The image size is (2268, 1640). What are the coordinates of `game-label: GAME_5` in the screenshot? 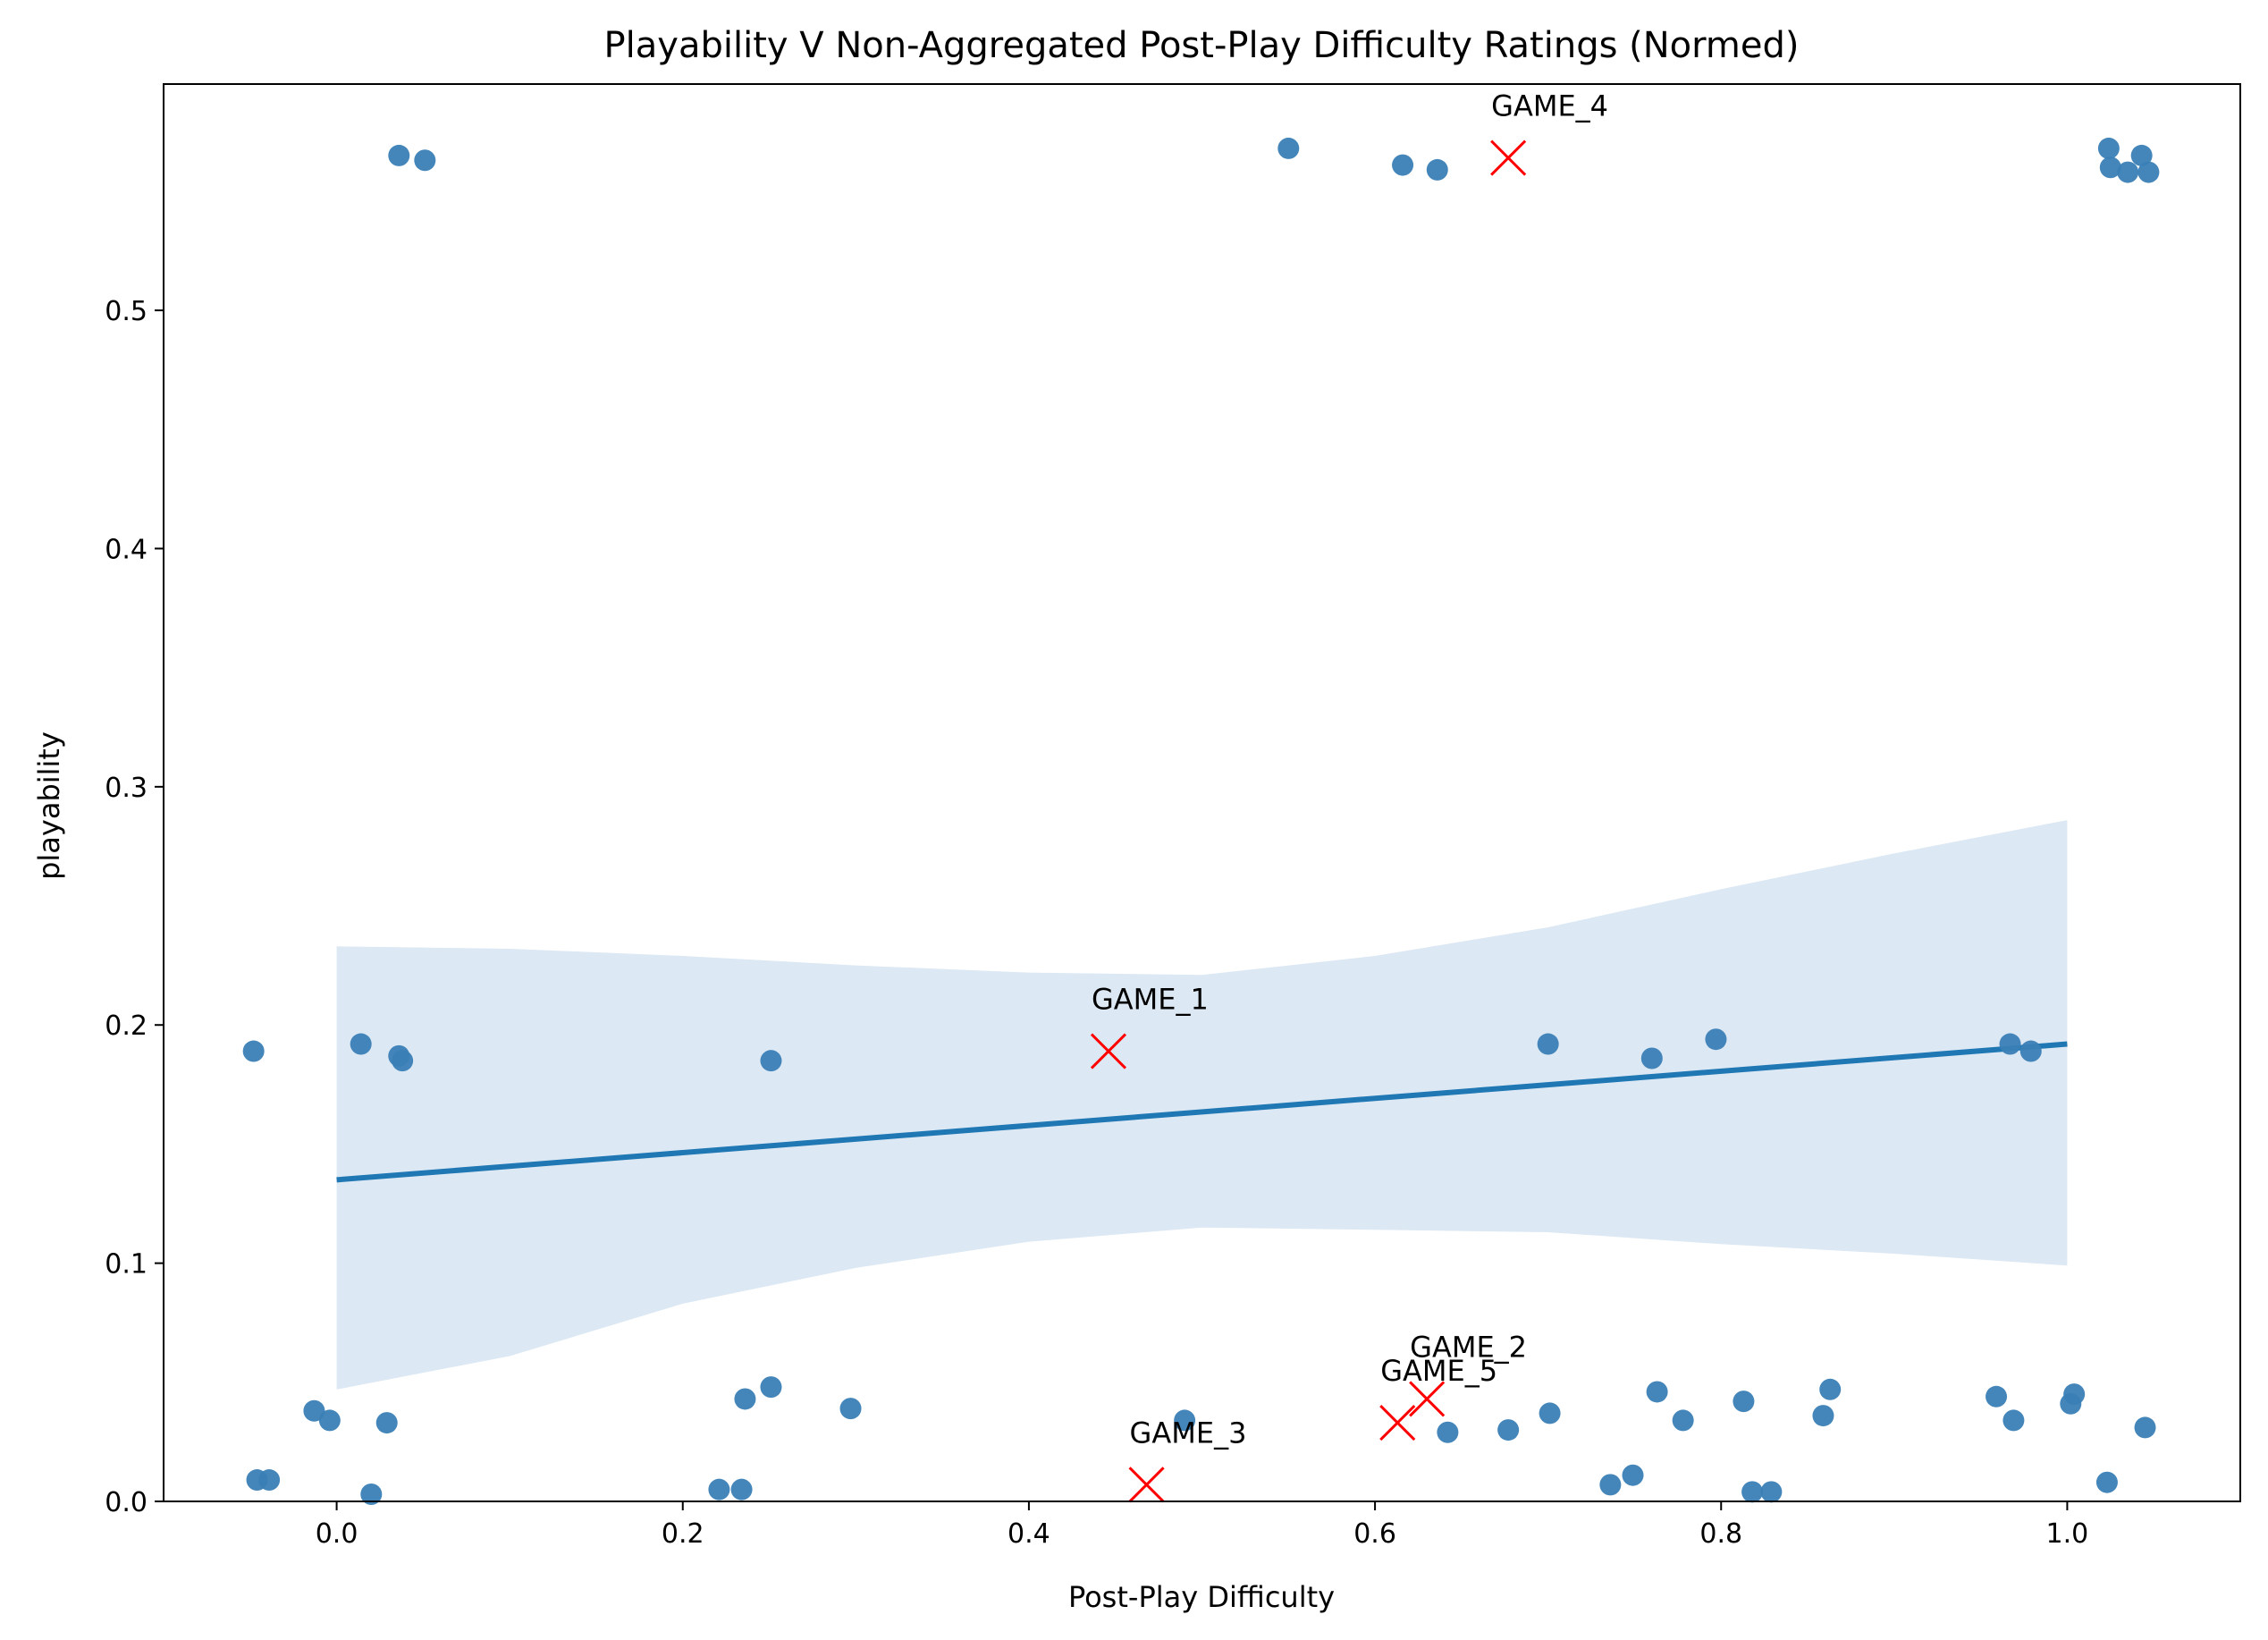 It's located at (1438, 1371).